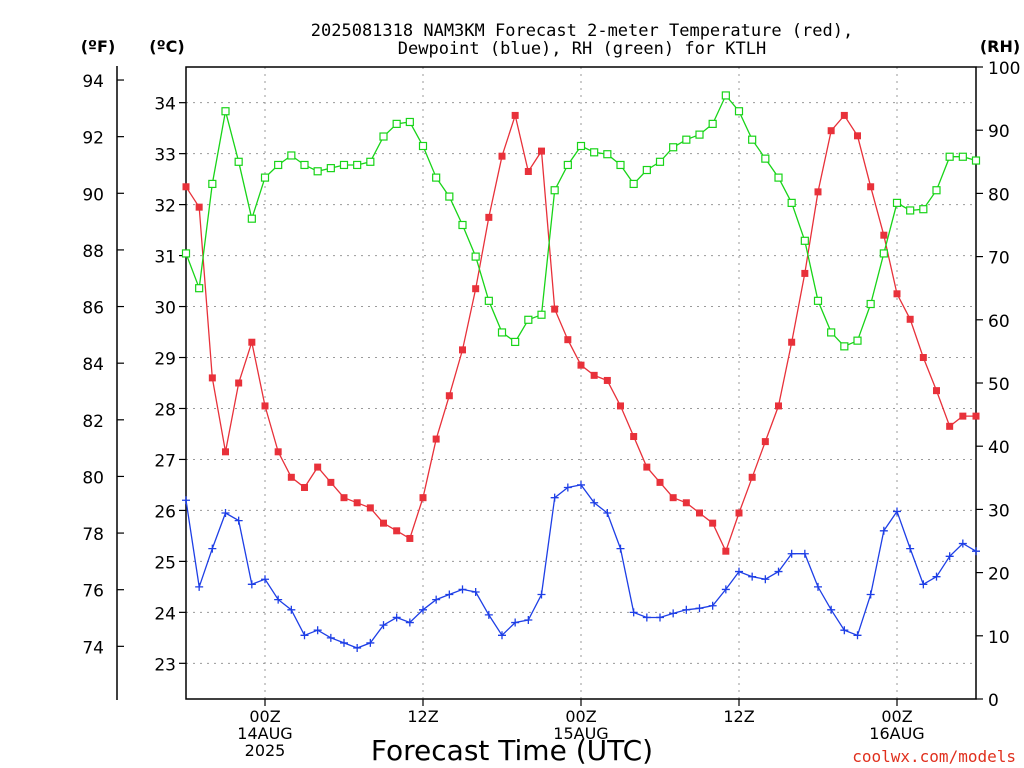 The height and width of the screenshot is (768, 1024). What do you see at coordinates (165, 309) in the screenshot?
I see `celsius-tick-label: 30` at bounding box center [165, 309].